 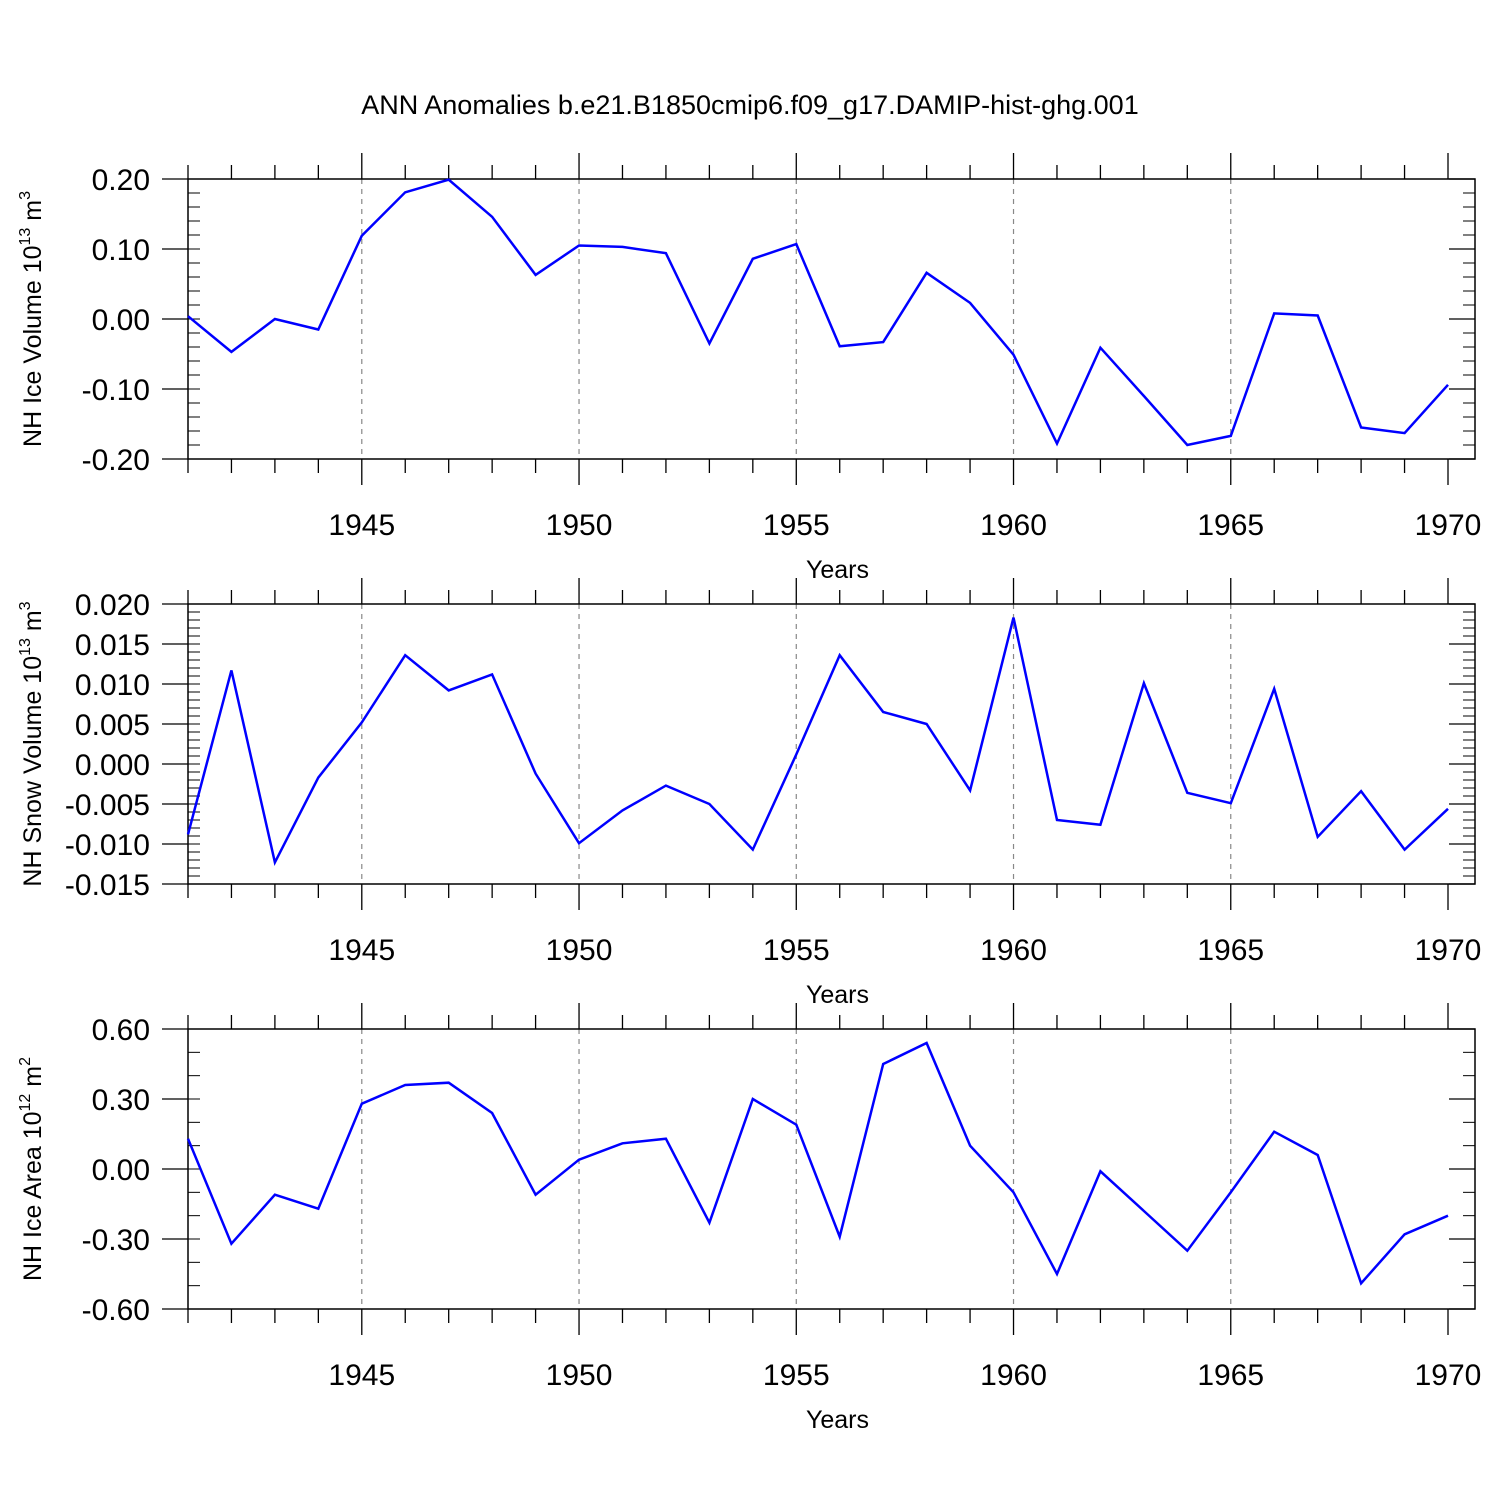 I want to click on y-tick-label: -0.20, so click(x=116, y=460).